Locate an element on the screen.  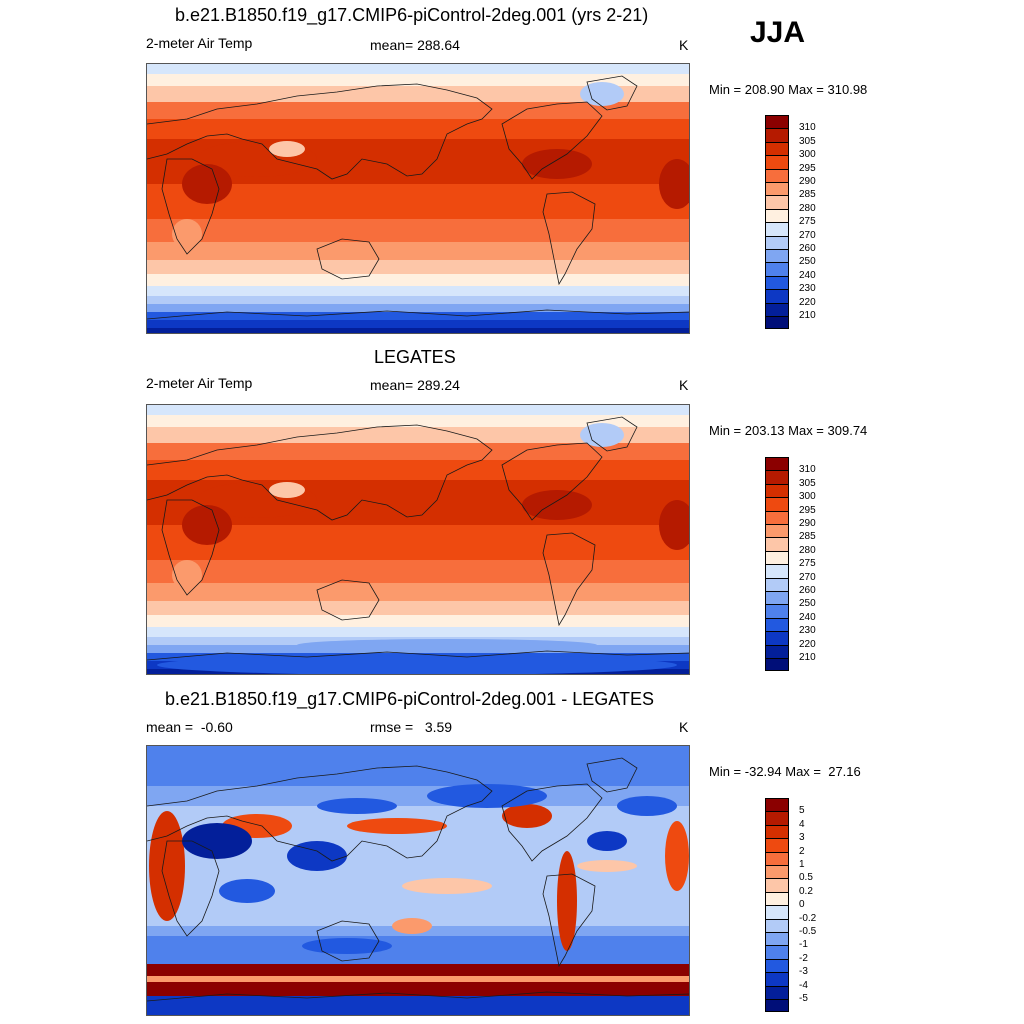
panel-3-colorbar-tick-label: -1 is located at coordinates (803, 945).